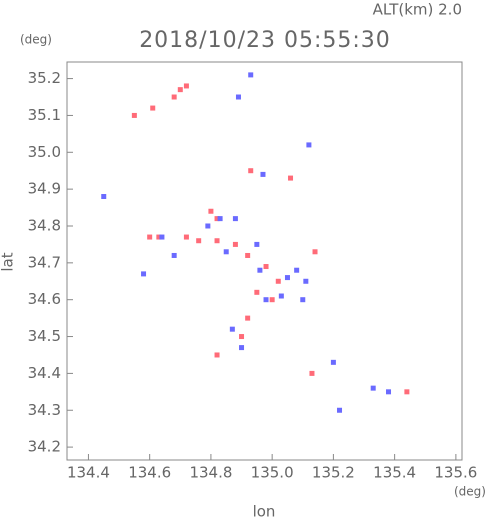  What do you see at coordinates (88, 473) in the screenshot?
I see `x-tick-label: 134.4` at bounding box center [88, 473].